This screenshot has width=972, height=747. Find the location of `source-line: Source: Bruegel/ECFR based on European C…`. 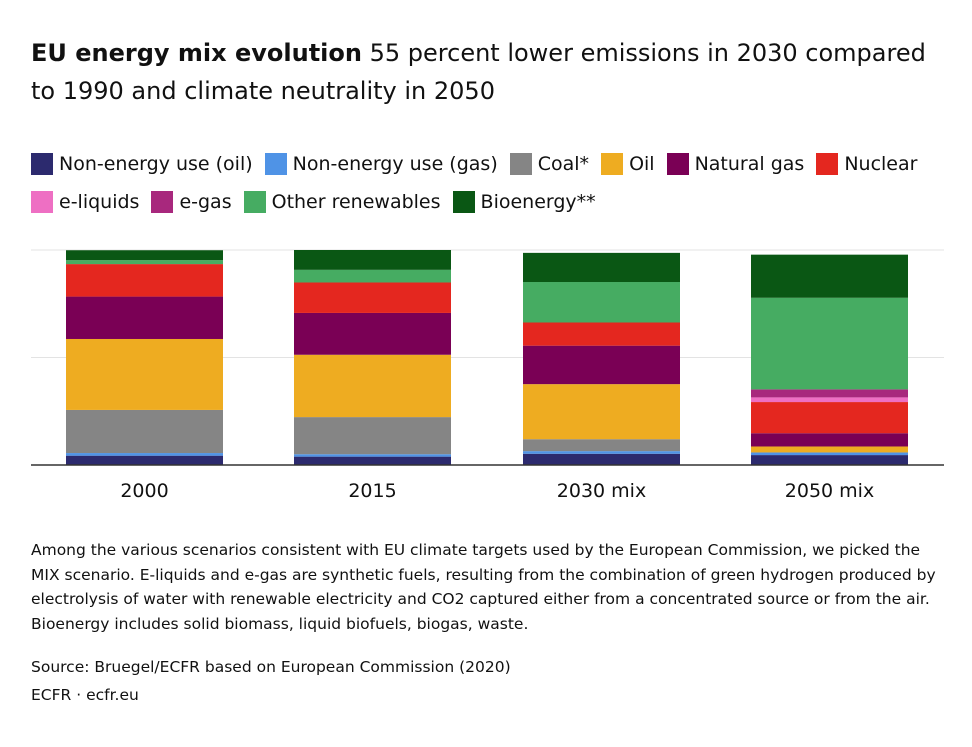

source-line: Source: Bruegel/ECFR based on European C… is located at coordinates (271, 667).